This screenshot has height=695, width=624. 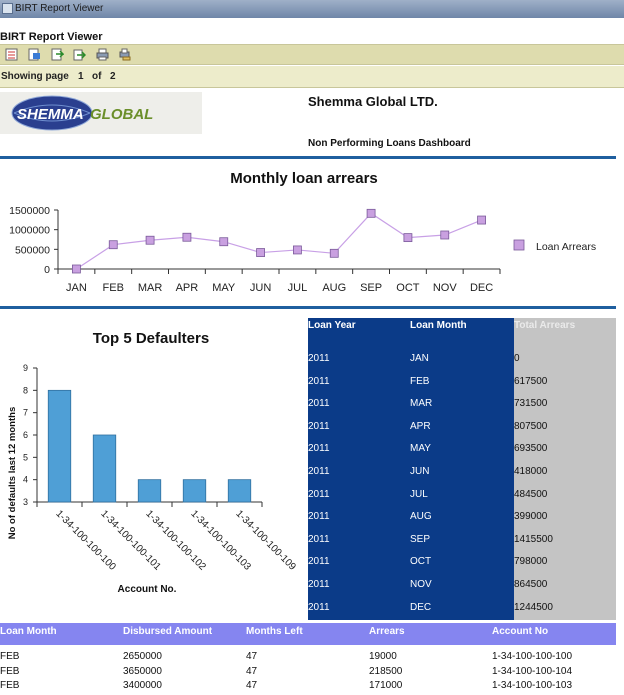 What do you see at coordinates (224, 288) in the screenshot?
I see `x-tick-label: MAY` at bounding box center [224, 288].